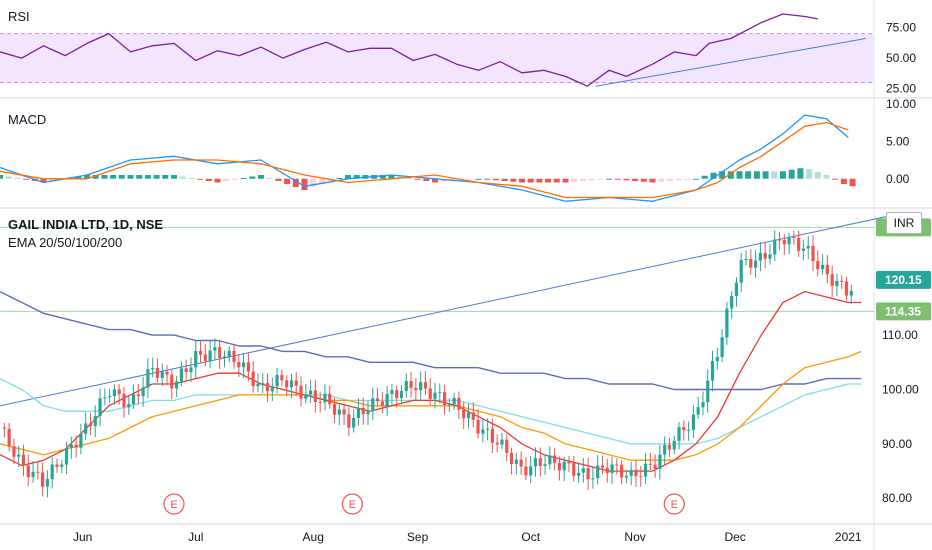 This screenshot has height=550, width=932. I want to click on currency-badge: INR, so click(904, 223).